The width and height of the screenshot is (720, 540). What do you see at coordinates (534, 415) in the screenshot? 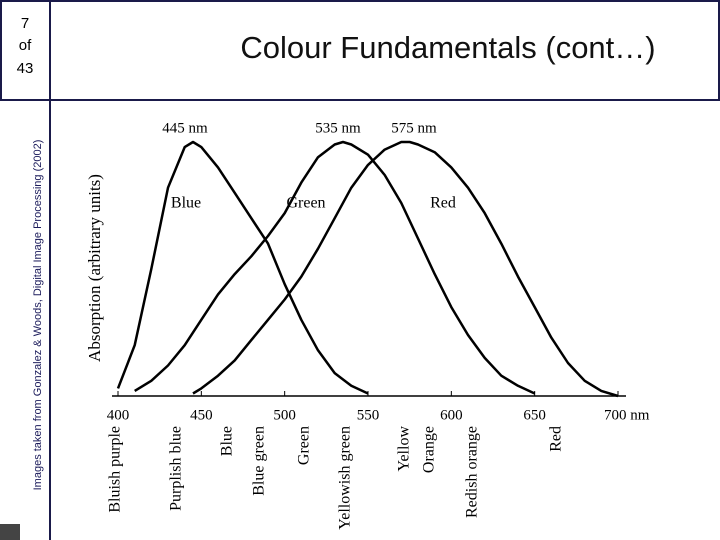
I see `x-tick-label: 650` at bounding box center [534, 415].